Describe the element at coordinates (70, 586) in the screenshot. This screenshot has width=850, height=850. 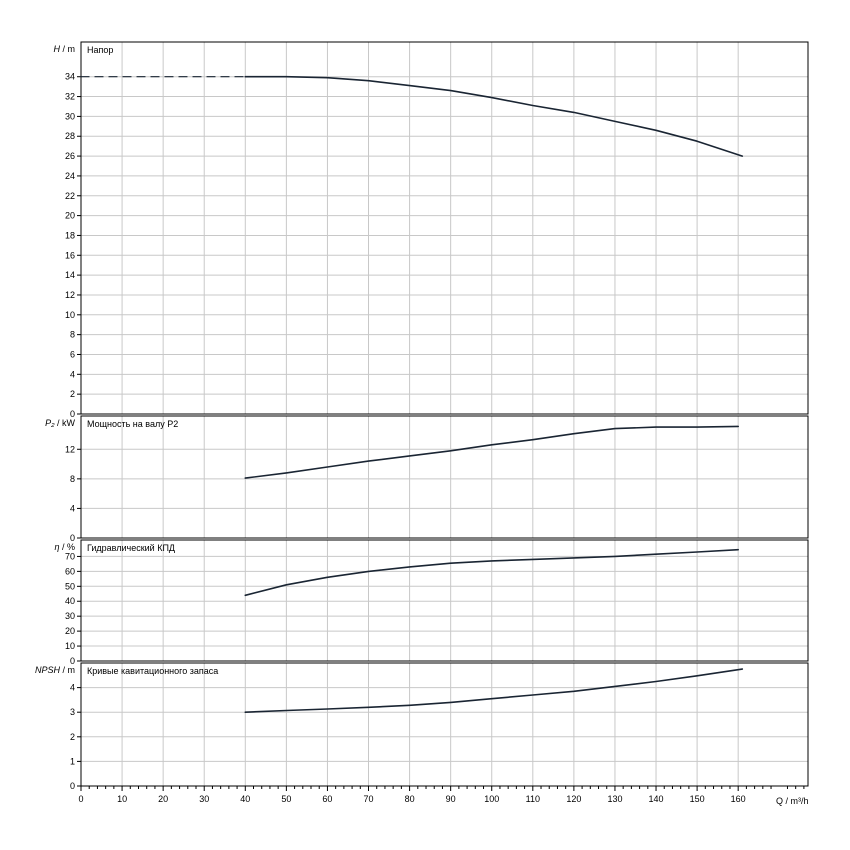
I see `y-tick-label: 50` at that location.